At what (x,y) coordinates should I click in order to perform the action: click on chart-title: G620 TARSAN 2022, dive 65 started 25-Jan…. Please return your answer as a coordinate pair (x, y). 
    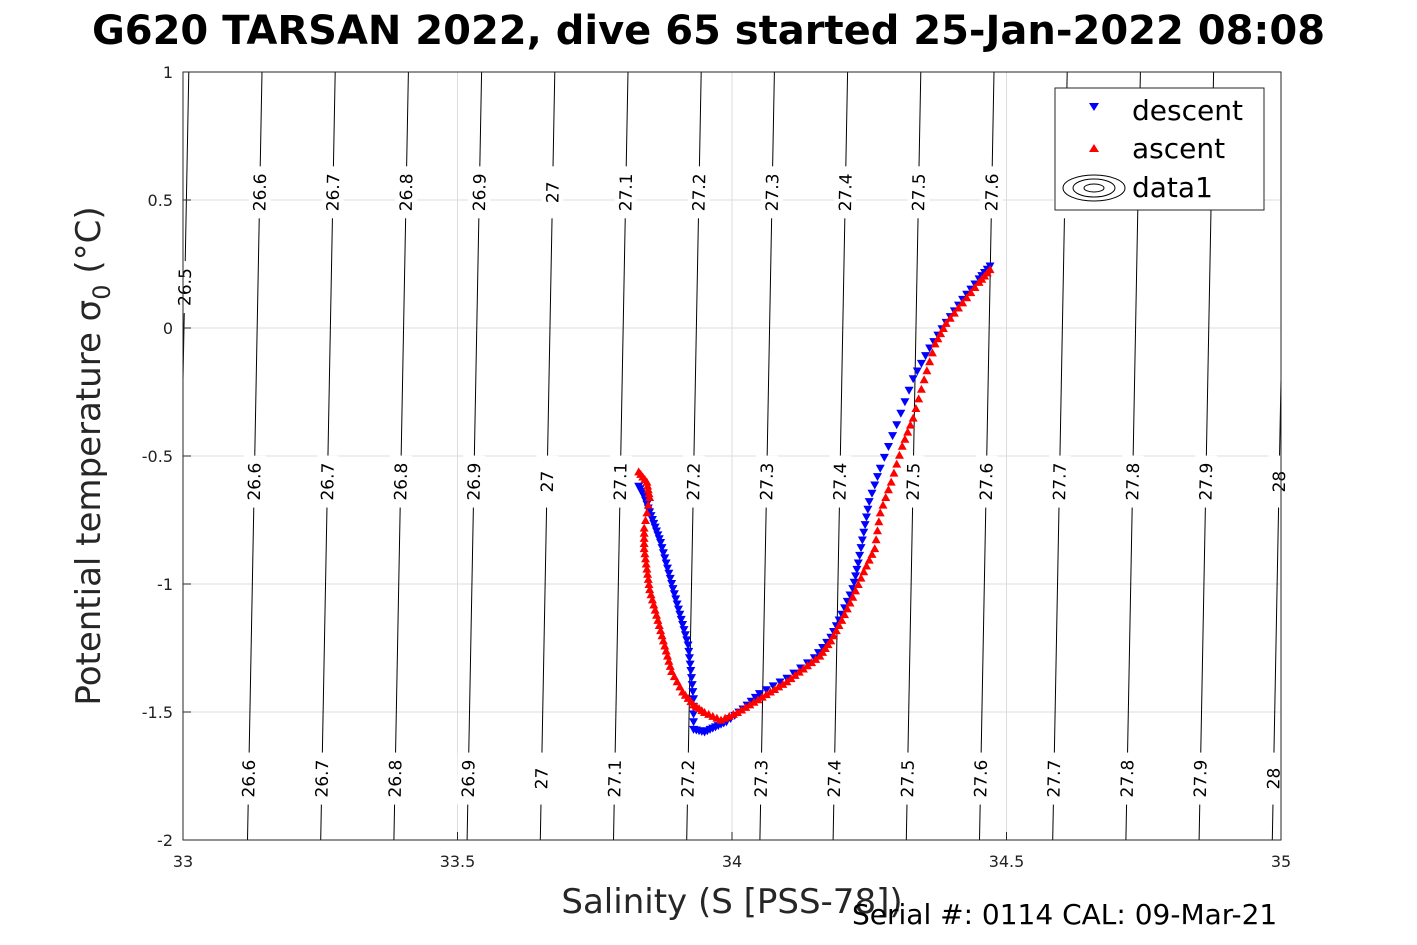
    Looking at the image, I should click on (708, 31).